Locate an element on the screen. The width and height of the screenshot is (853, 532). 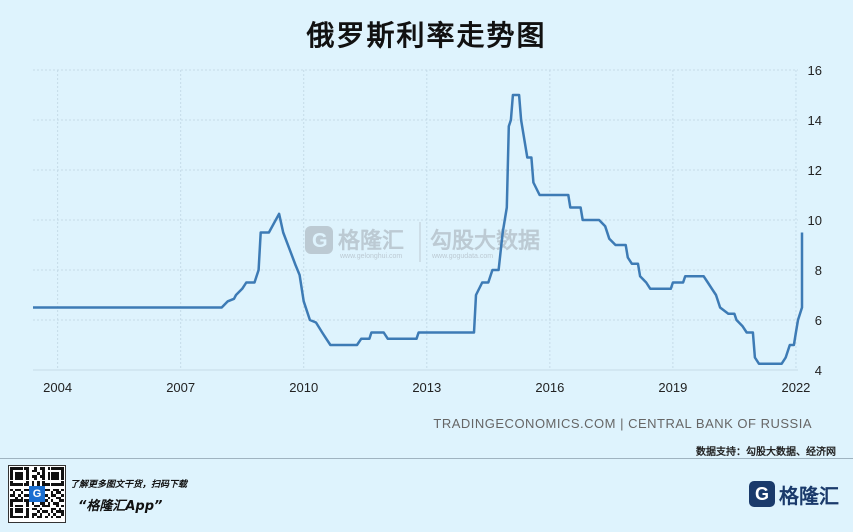
gelonghui-watermark-icon is located at coordinates (319, 240).